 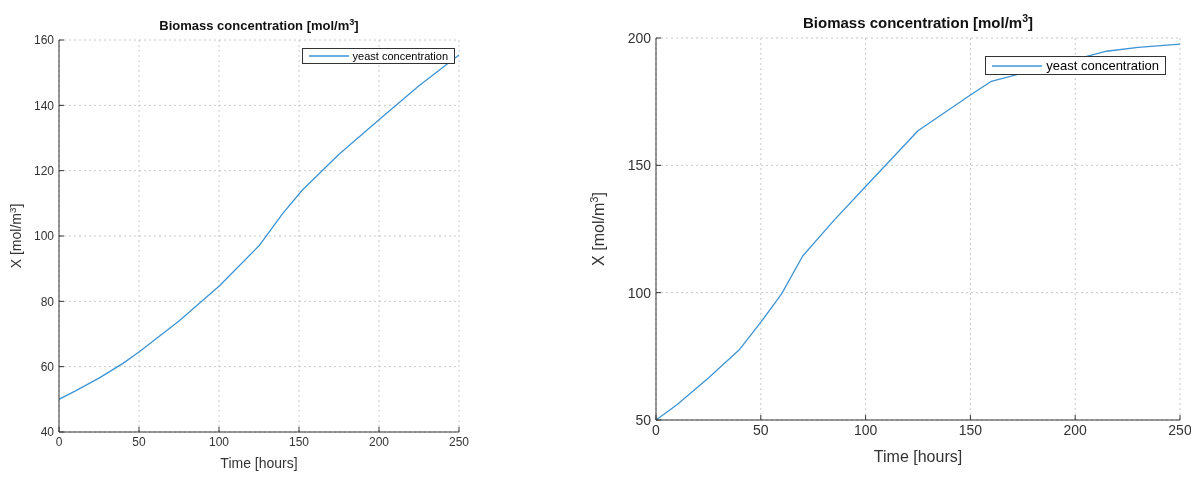 I want to click on y-tick-label: 150, so click(x=639, y=165).